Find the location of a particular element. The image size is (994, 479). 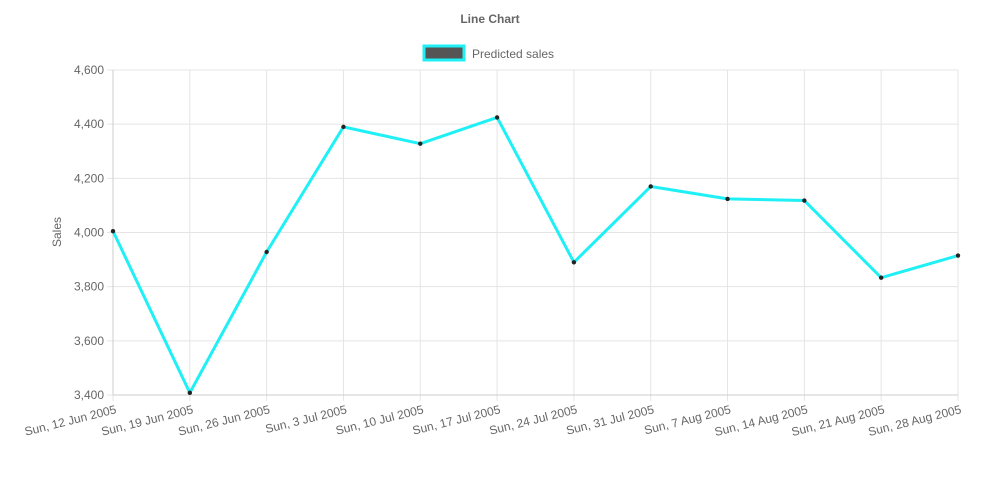

y-tick-label: 3,400 is located at coordinates (89, 395).